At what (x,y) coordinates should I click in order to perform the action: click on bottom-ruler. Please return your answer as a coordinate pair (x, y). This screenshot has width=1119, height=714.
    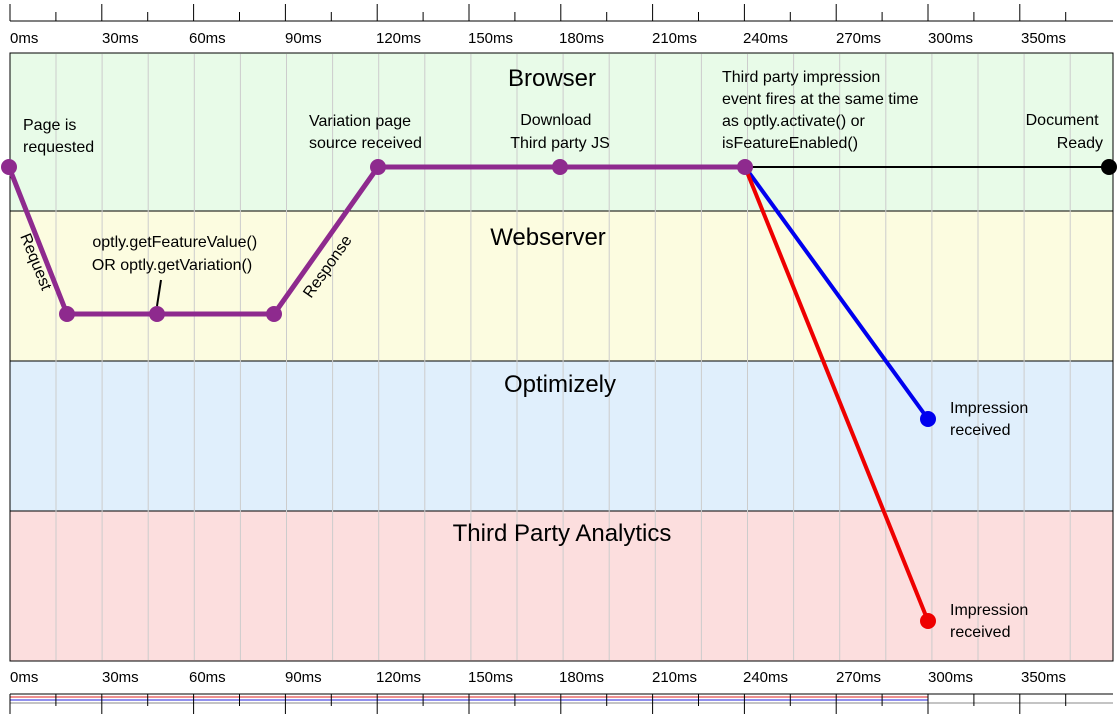
    Looking at the image, I should click on (561, 703).